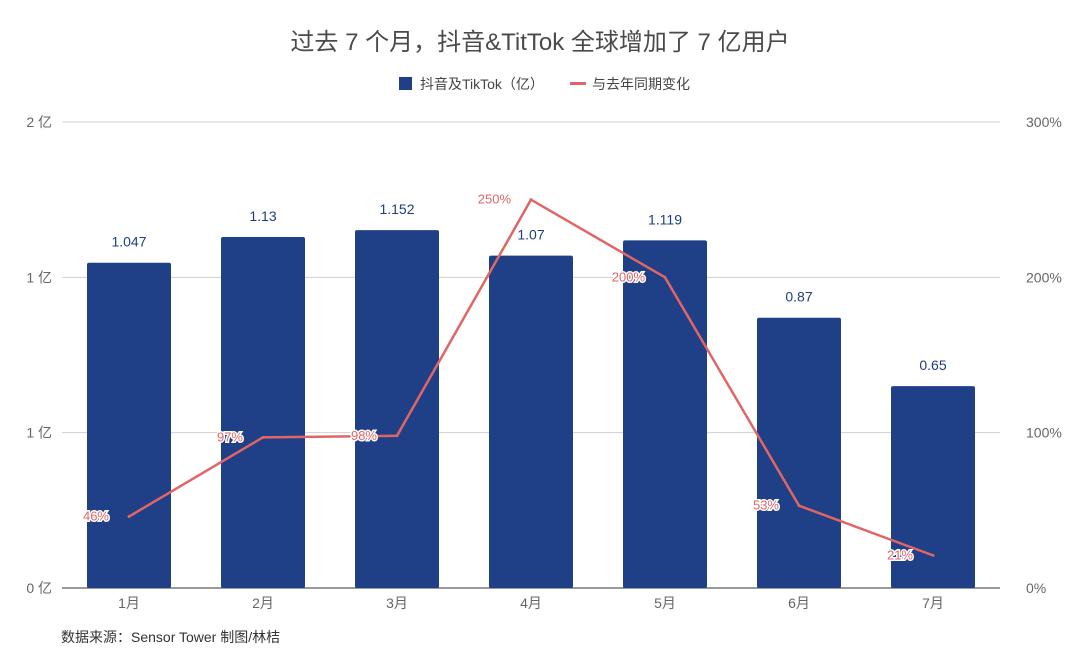 Image resolution: width=1080 pixels, height=666 pixels. I want to click on chart-title: 过去 7 个月，抖音&TitTok 全球增加了 7 亿用户, so click(539, 42).